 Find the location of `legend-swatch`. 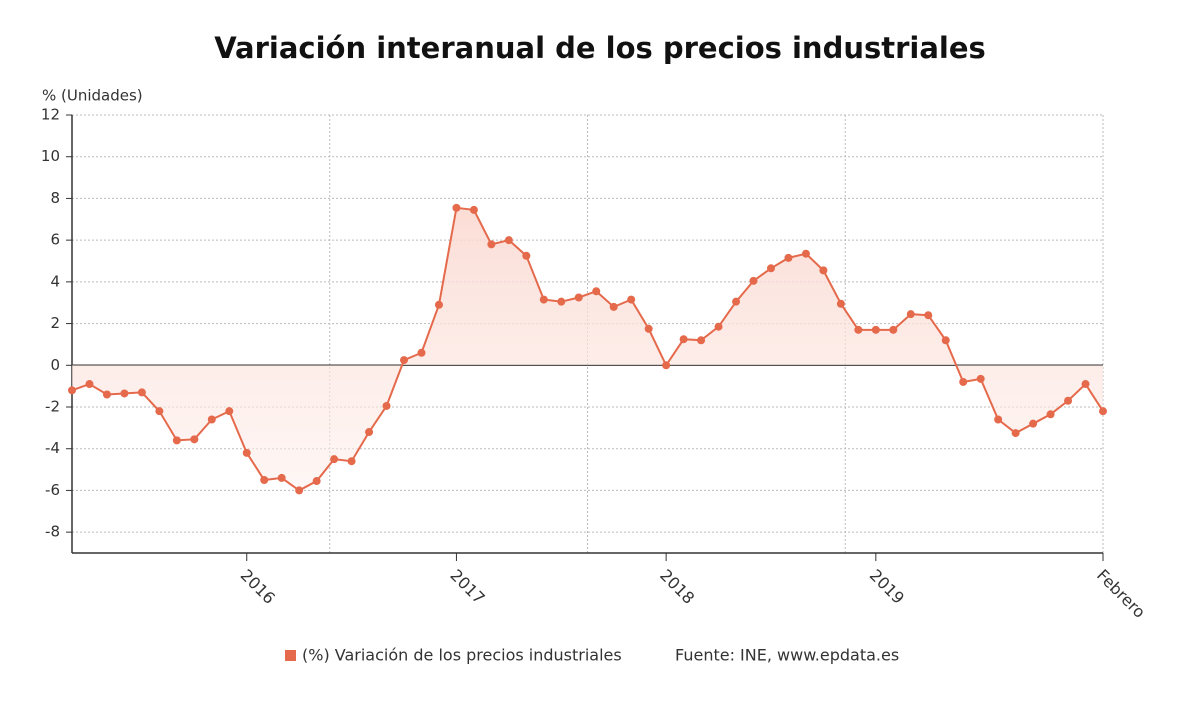

legend-swatch is located at coordinates (290, 655).